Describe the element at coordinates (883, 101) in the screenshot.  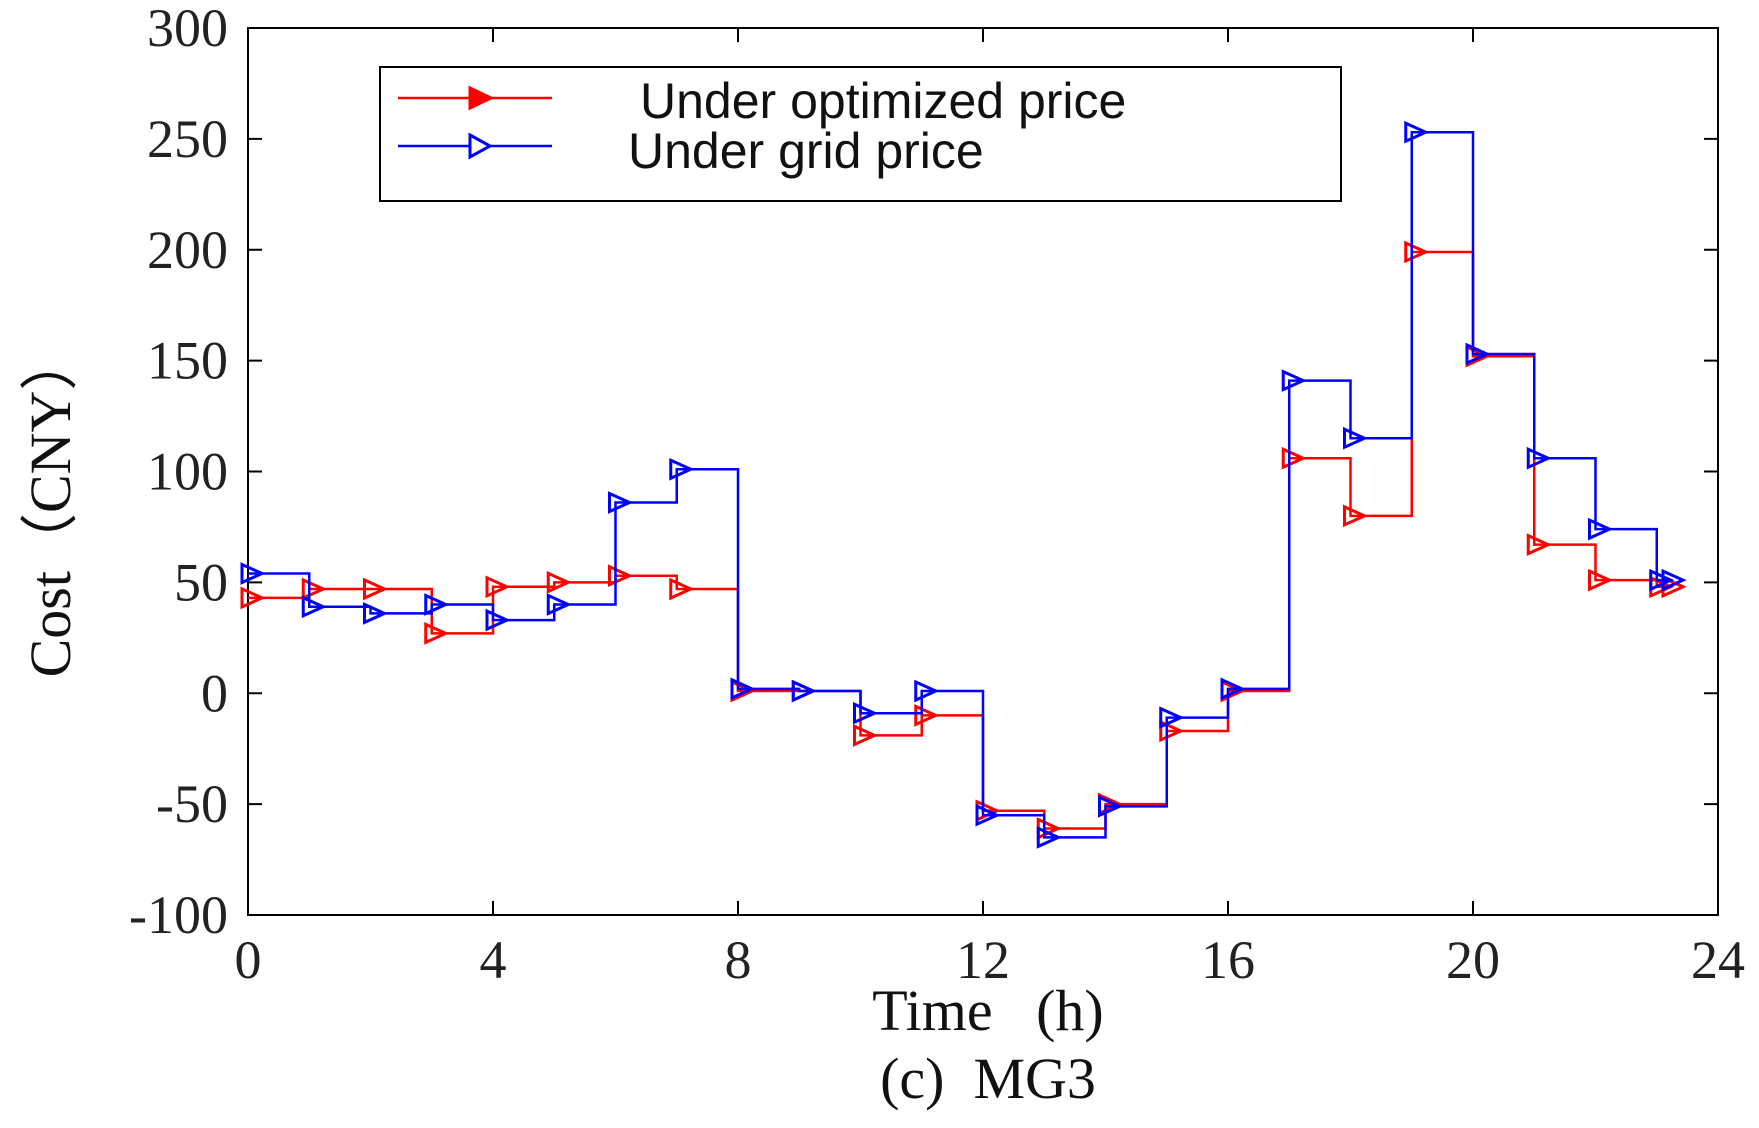
I see `legend-label-optimized: Under optimized price` at that location.